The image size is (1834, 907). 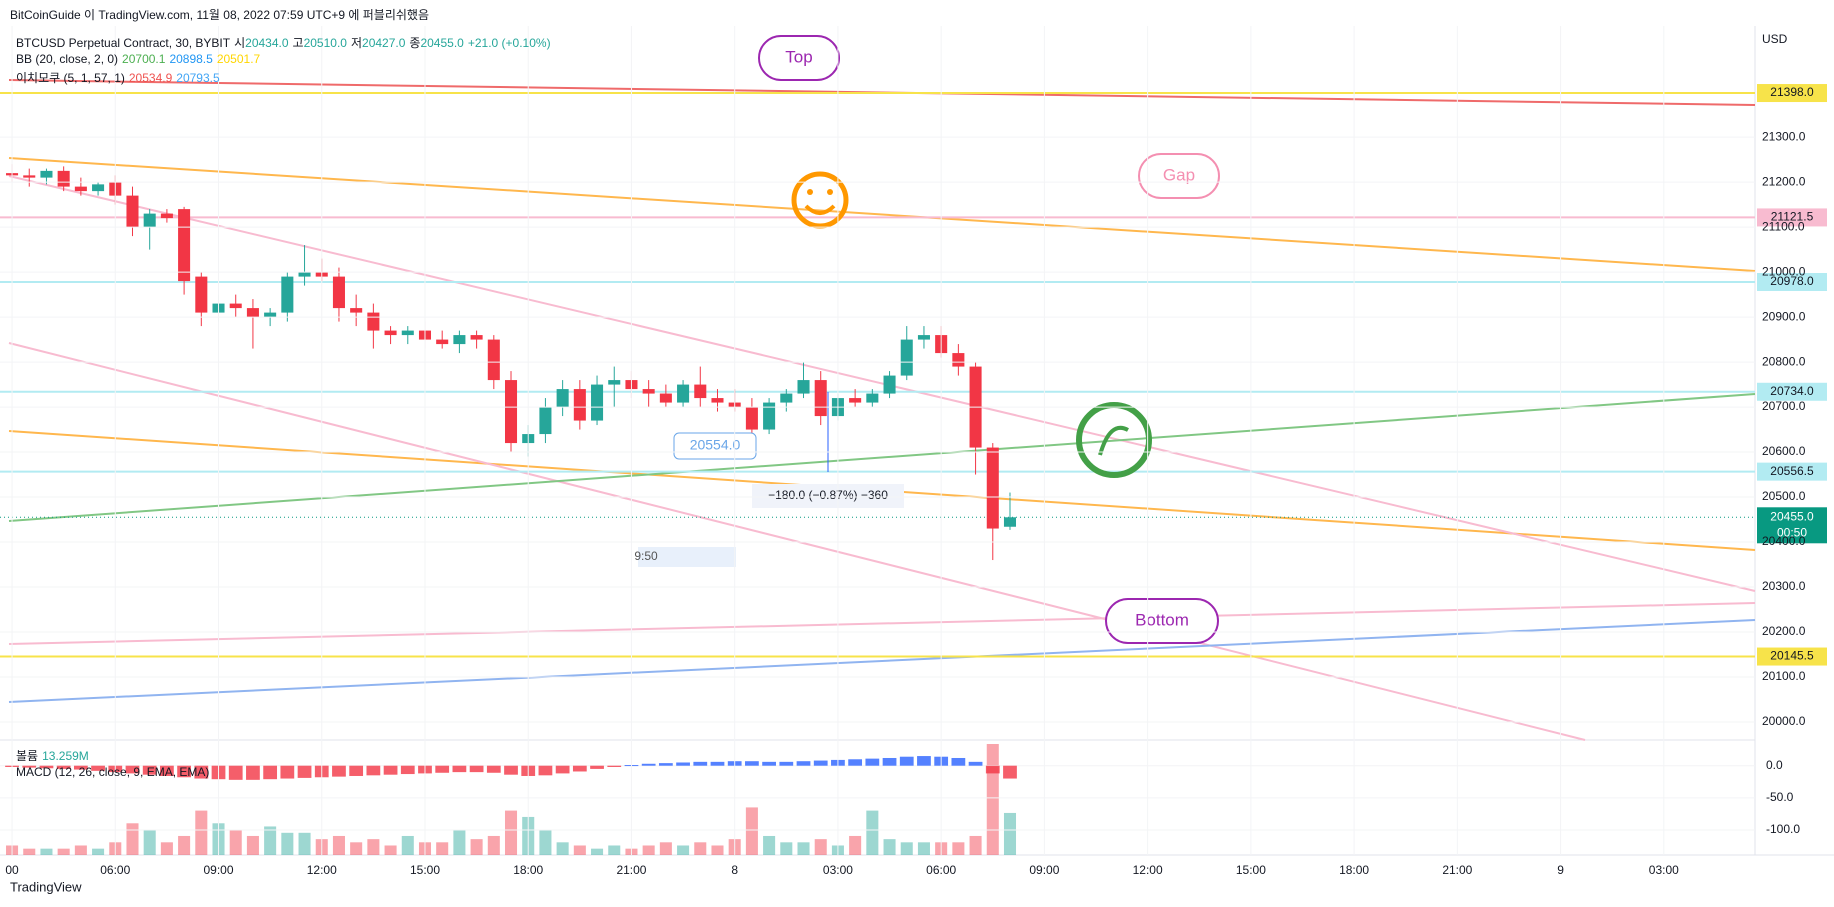 I want to click on top-bubble, so click(x=799, y=58).